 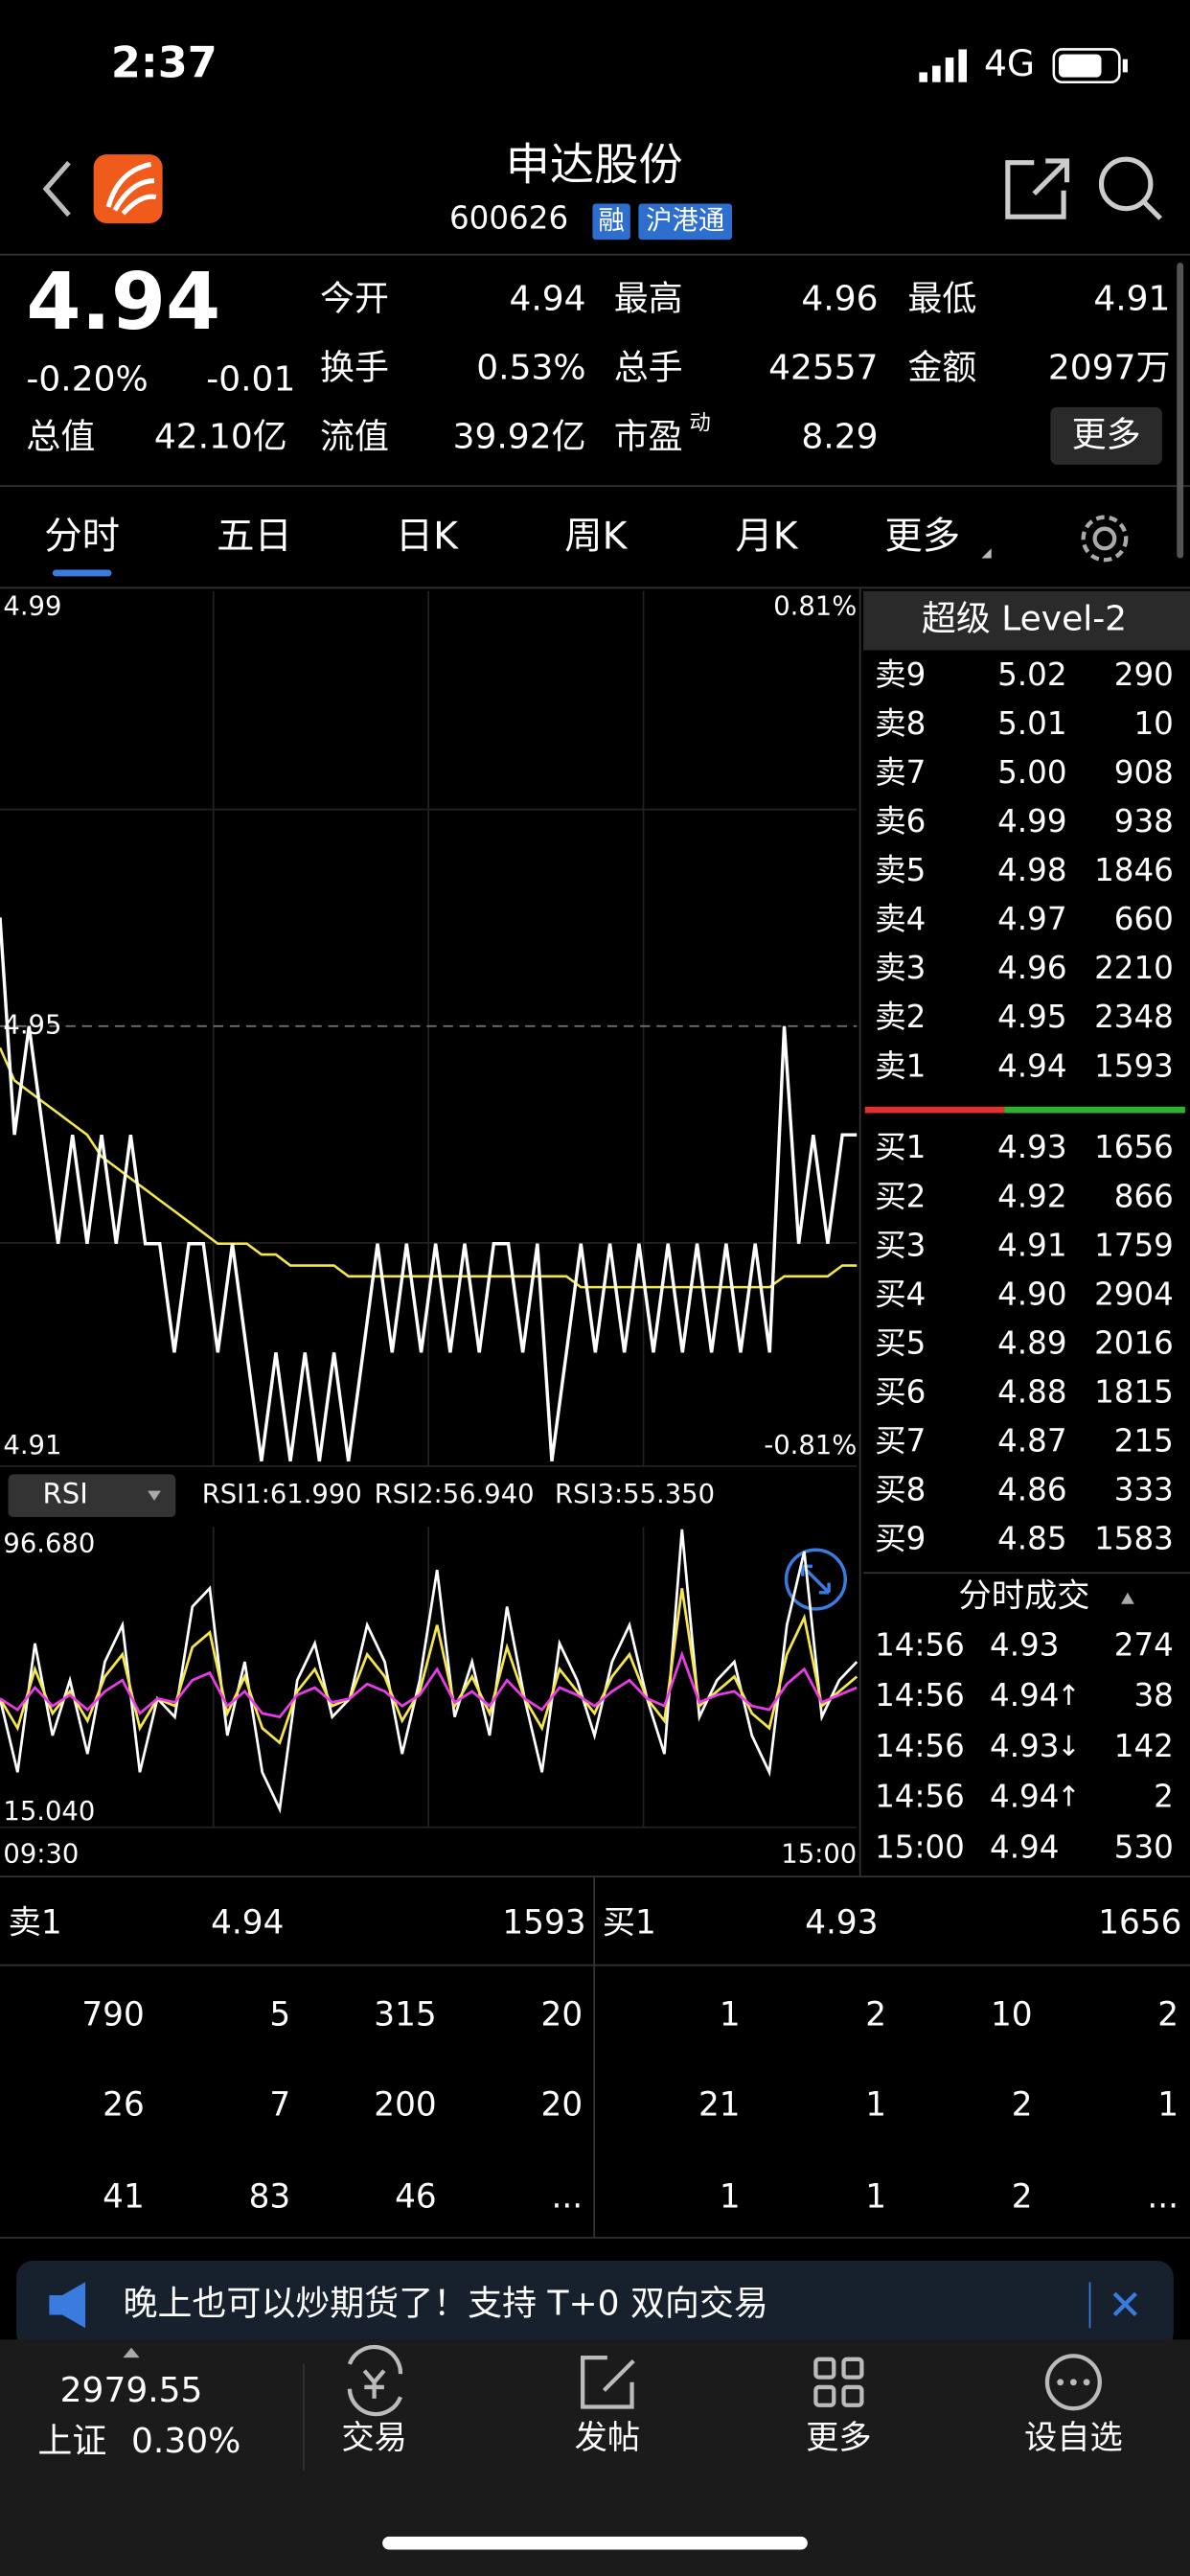 I want to click on queue-price: 4.93, so click(x=842, y=1922).